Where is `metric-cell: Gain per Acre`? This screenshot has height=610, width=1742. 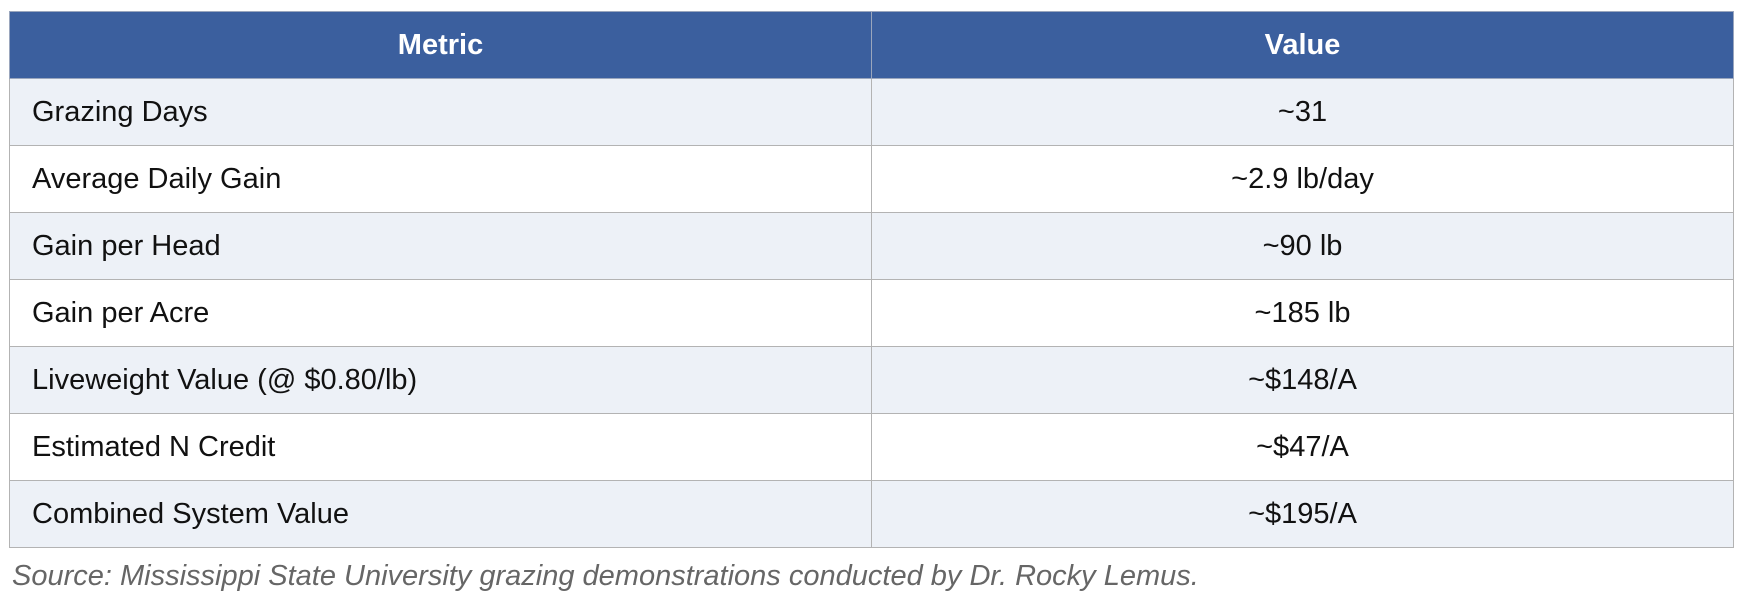
metric-cell: Gain per Acre is located at coordinates (440, 313).